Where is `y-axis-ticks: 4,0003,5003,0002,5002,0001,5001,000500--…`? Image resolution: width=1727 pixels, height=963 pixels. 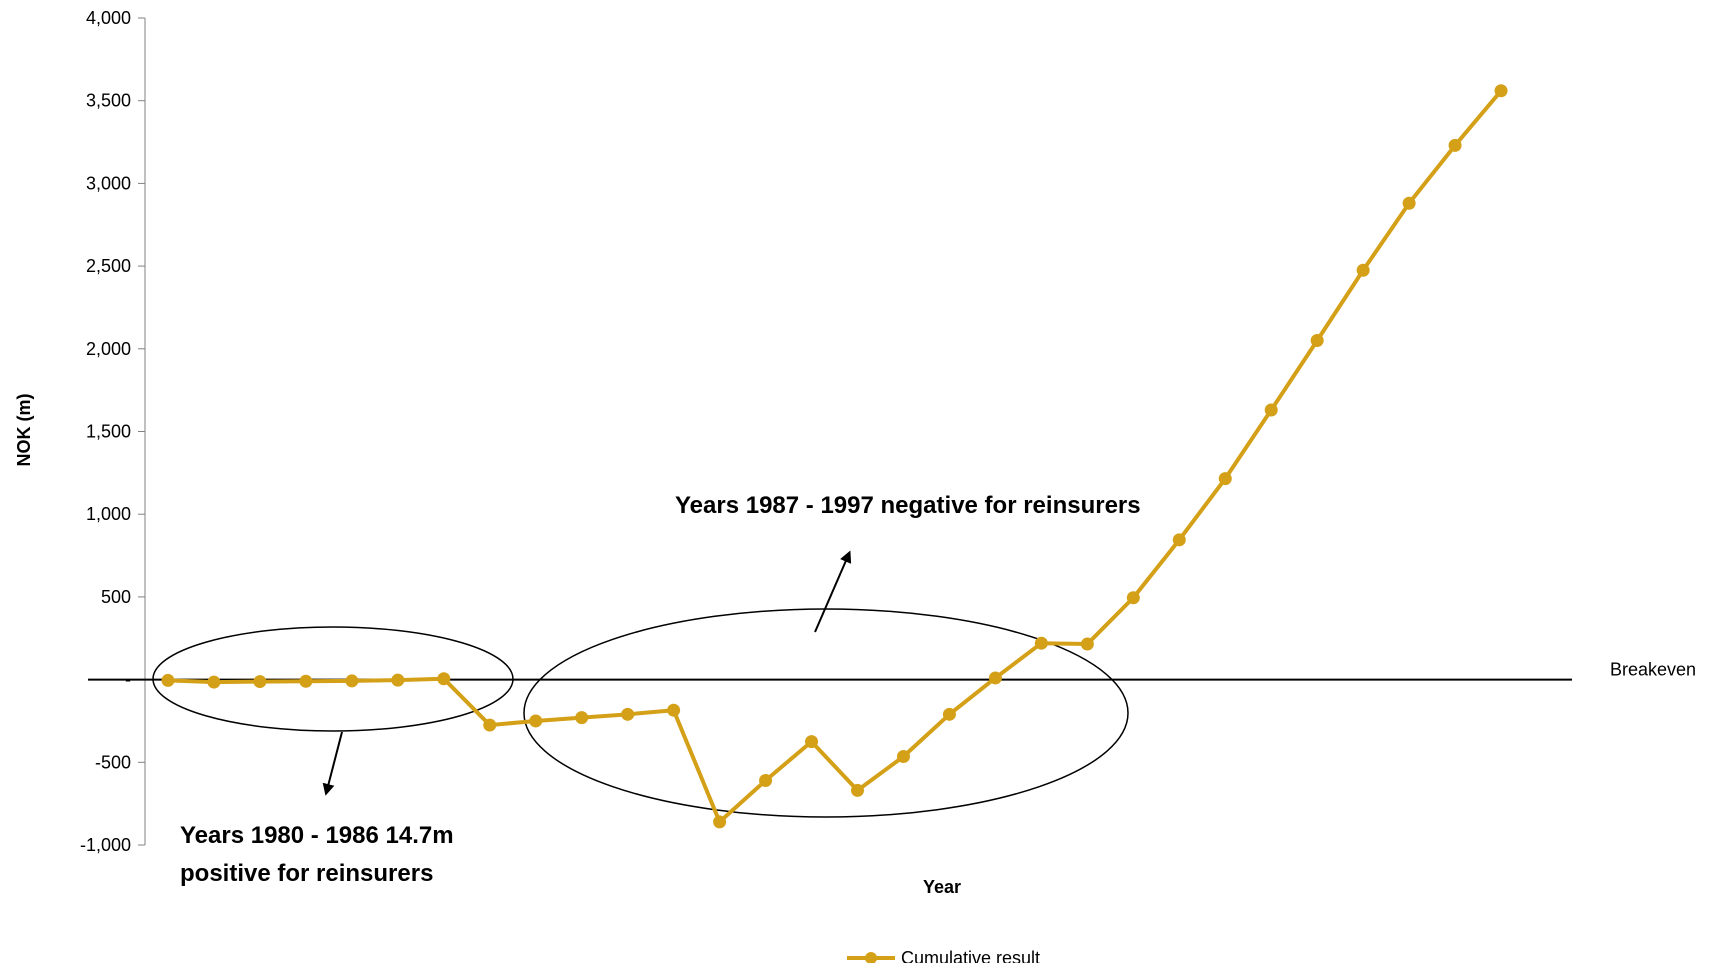
y-axis-ticks: 4,0003,5003,0002,5002,0001,5001,000500--… is located at coordinates (112, 431).